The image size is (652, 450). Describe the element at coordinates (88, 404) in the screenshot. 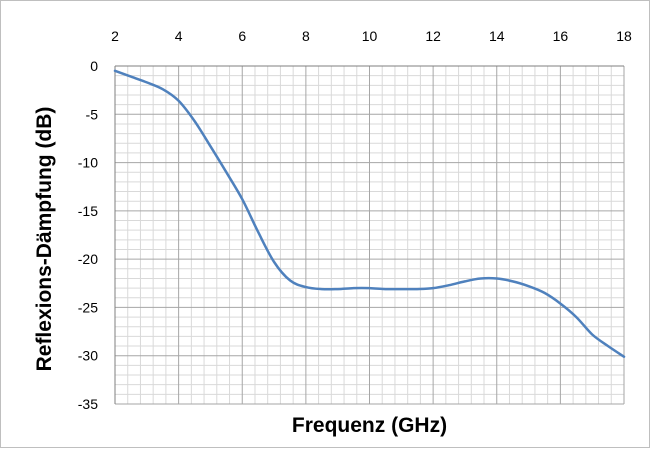

I see `y-tick-label: -35` at that location.